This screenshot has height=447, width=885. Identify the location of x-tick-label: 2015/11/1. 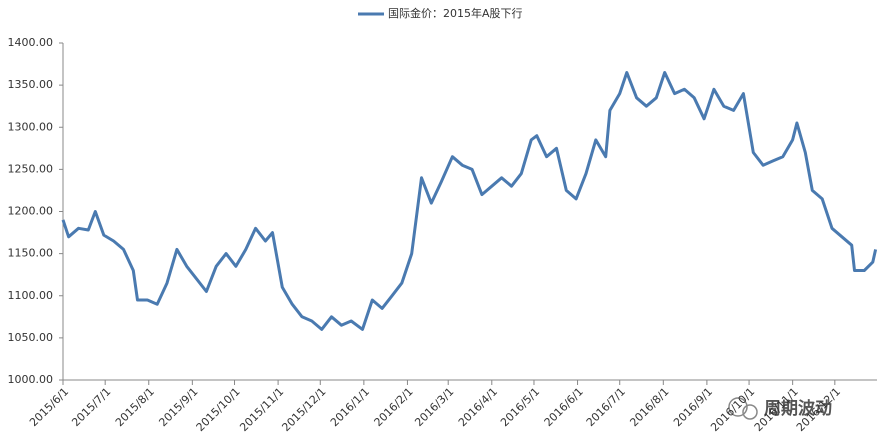
(261, 409).